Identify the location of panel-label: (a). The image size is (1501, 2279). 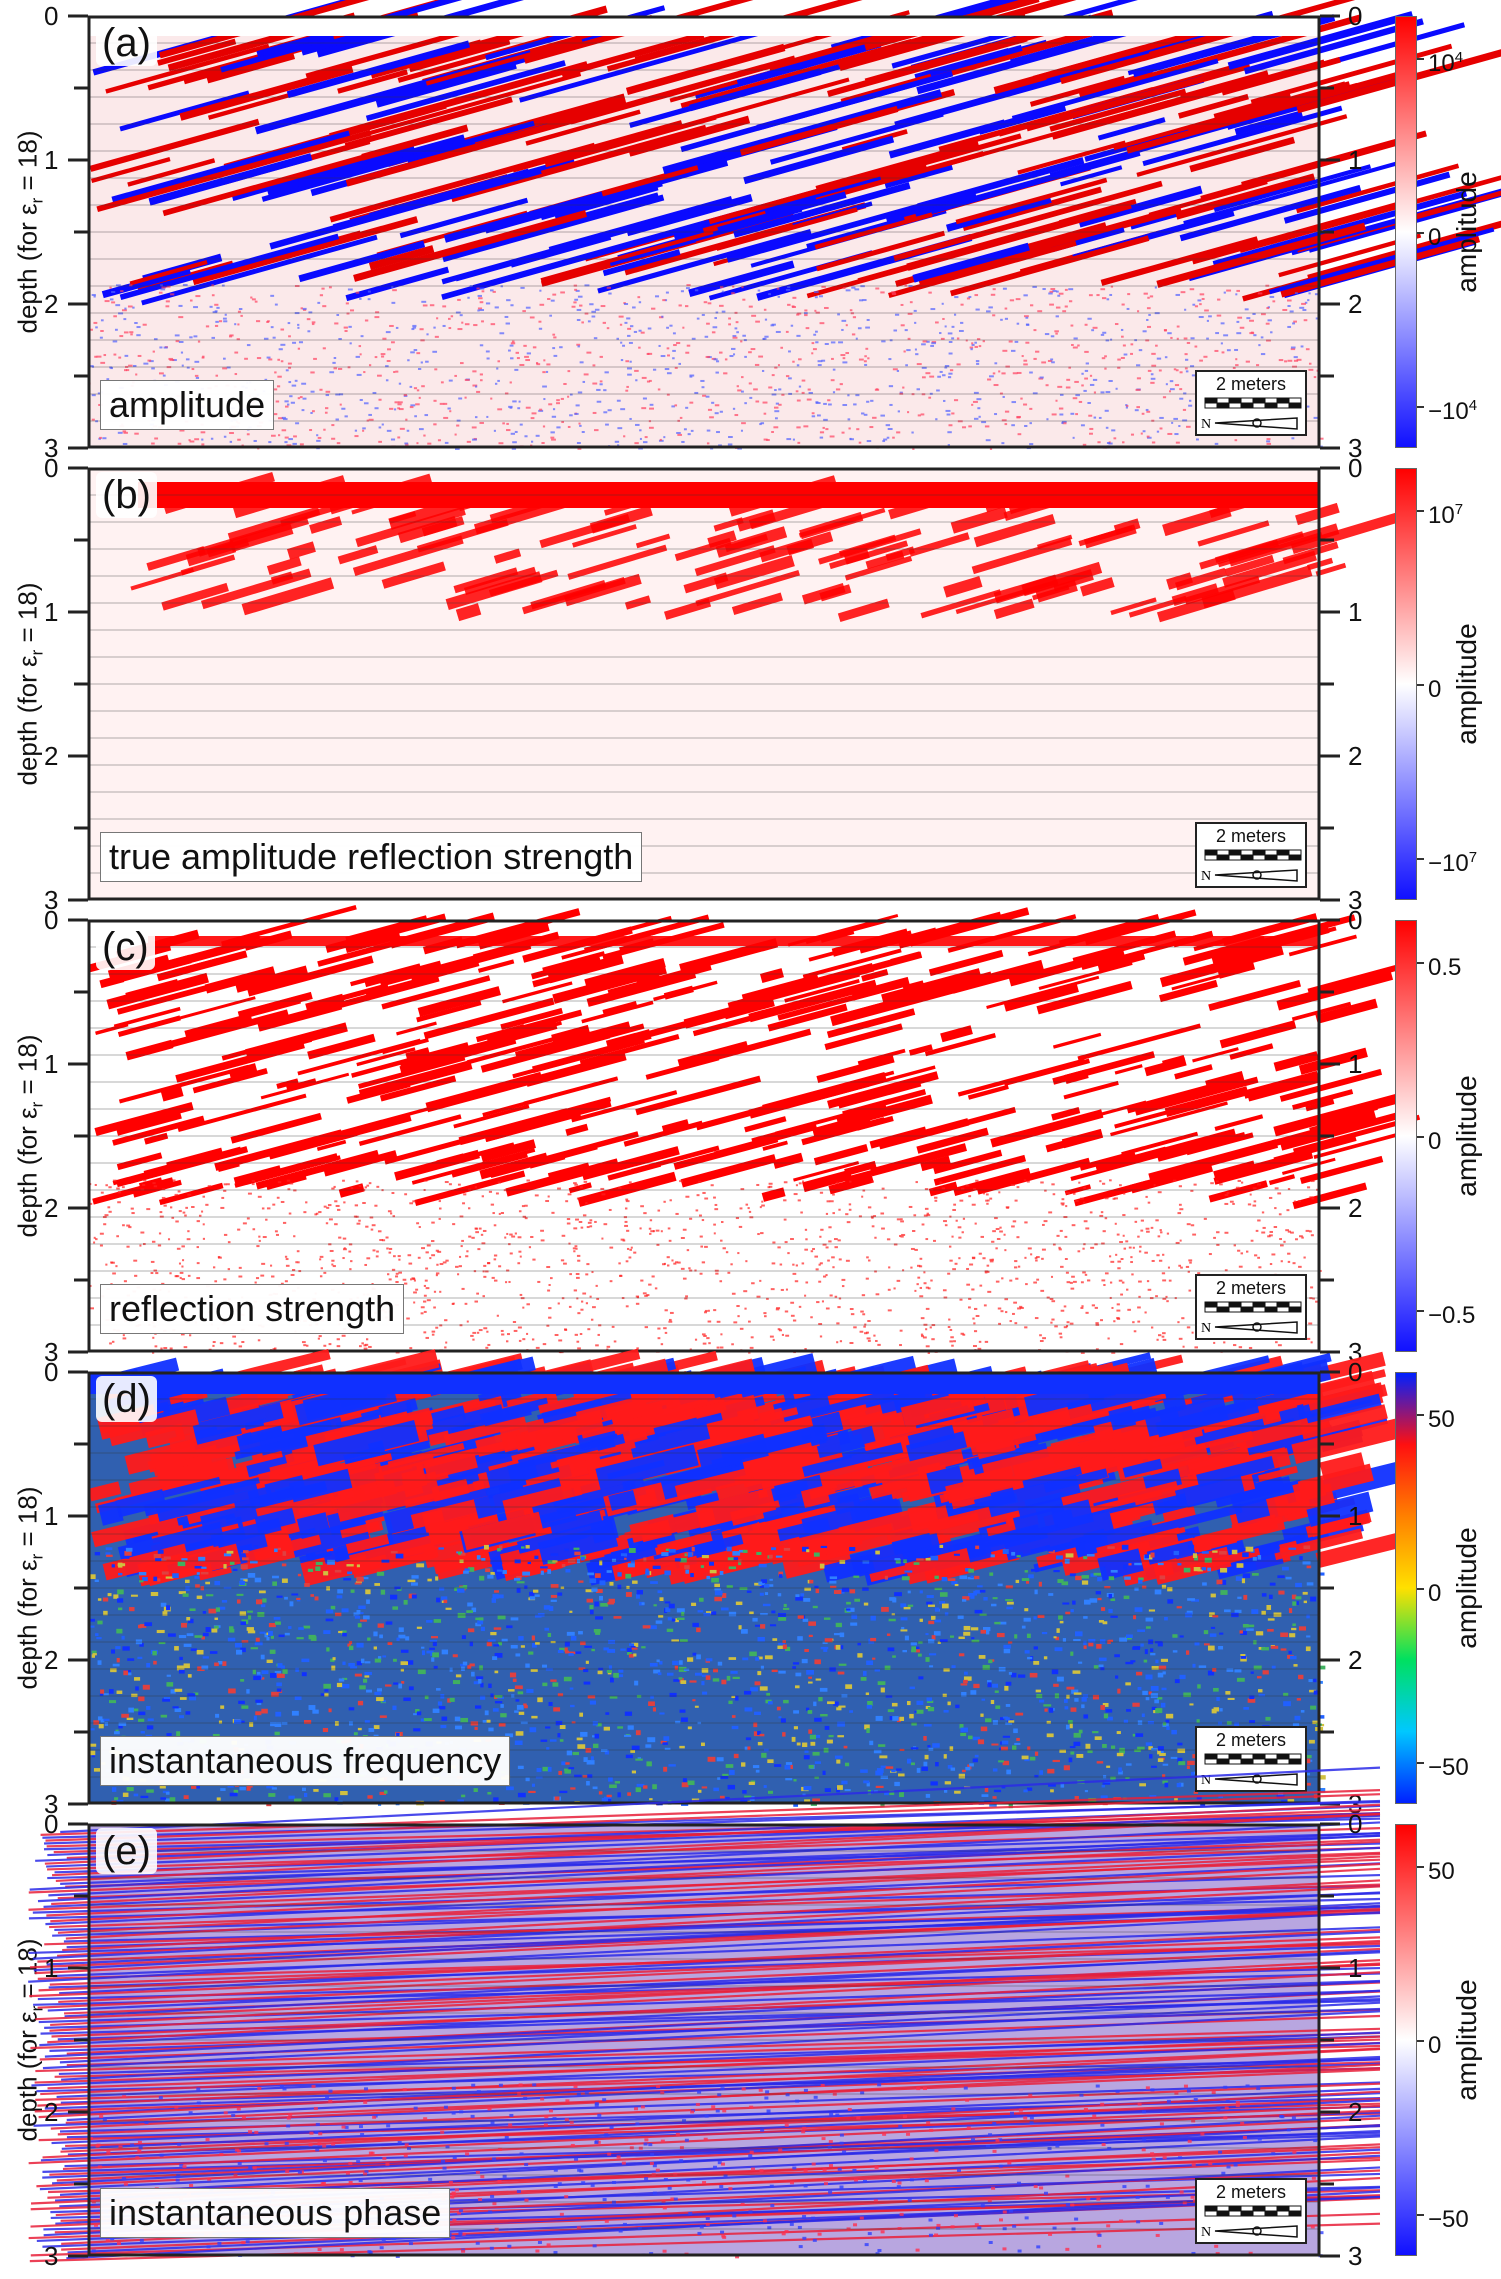
(126, 43).